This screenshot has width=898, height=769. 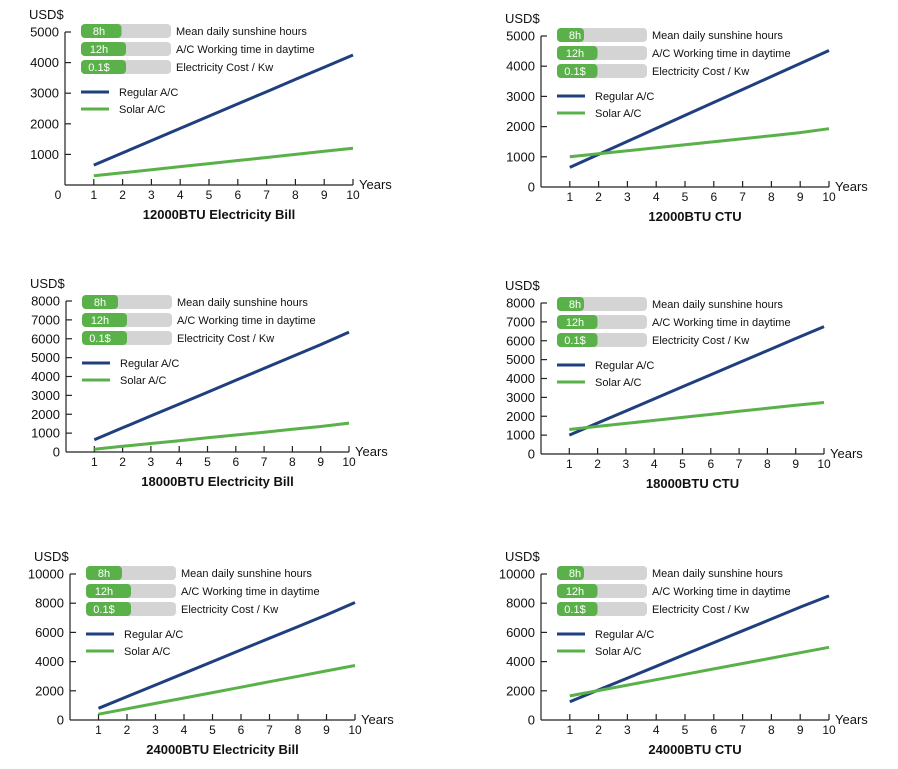 I want to click on x-tick-label: 0, so click(x=58, y=195).